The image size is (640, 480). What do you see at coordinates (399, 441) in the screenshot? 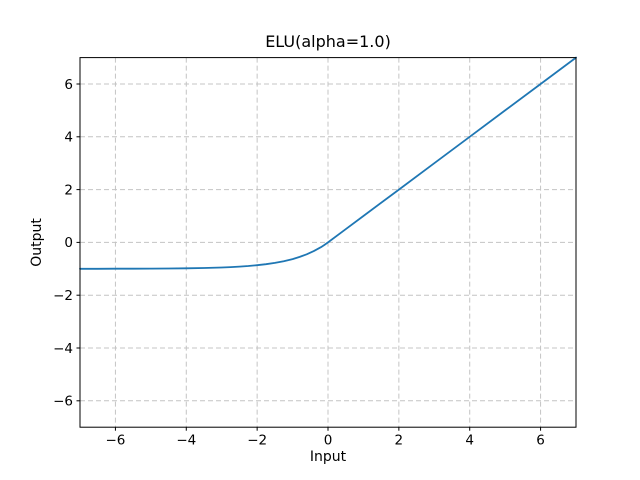
I see `x-tick-label: 2` at bounding box center [399, 441].